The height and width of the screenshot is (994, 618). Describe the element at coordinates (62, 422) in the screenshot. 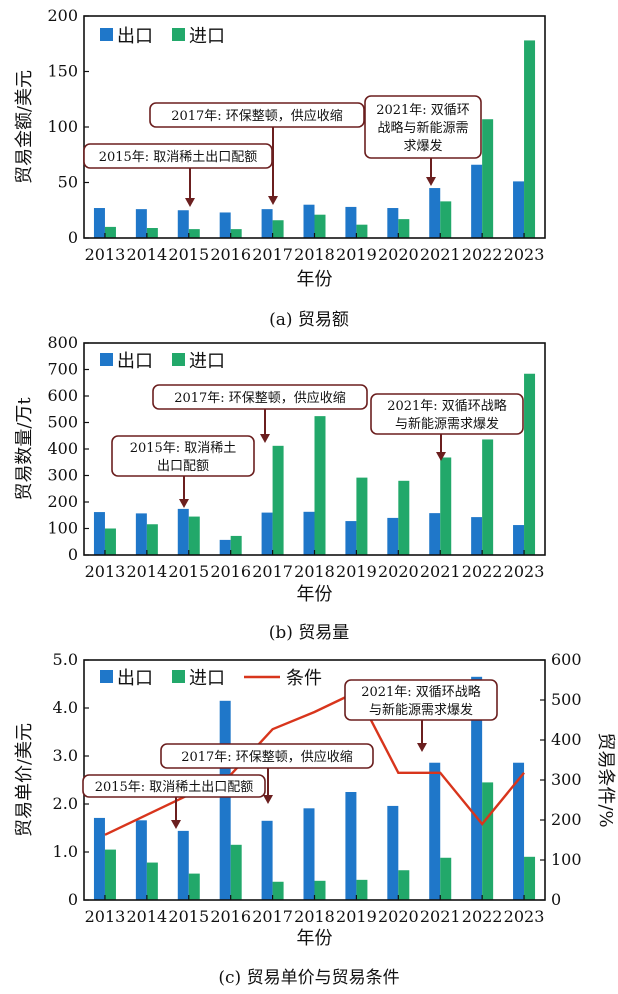

I see `y-tick-label: 500` at that location.